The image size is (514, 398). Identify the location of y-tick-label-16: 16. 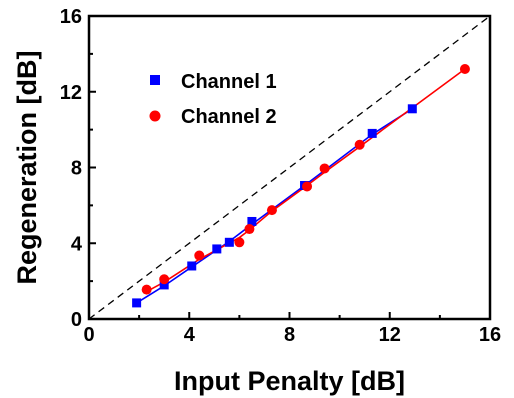
(71, 17).